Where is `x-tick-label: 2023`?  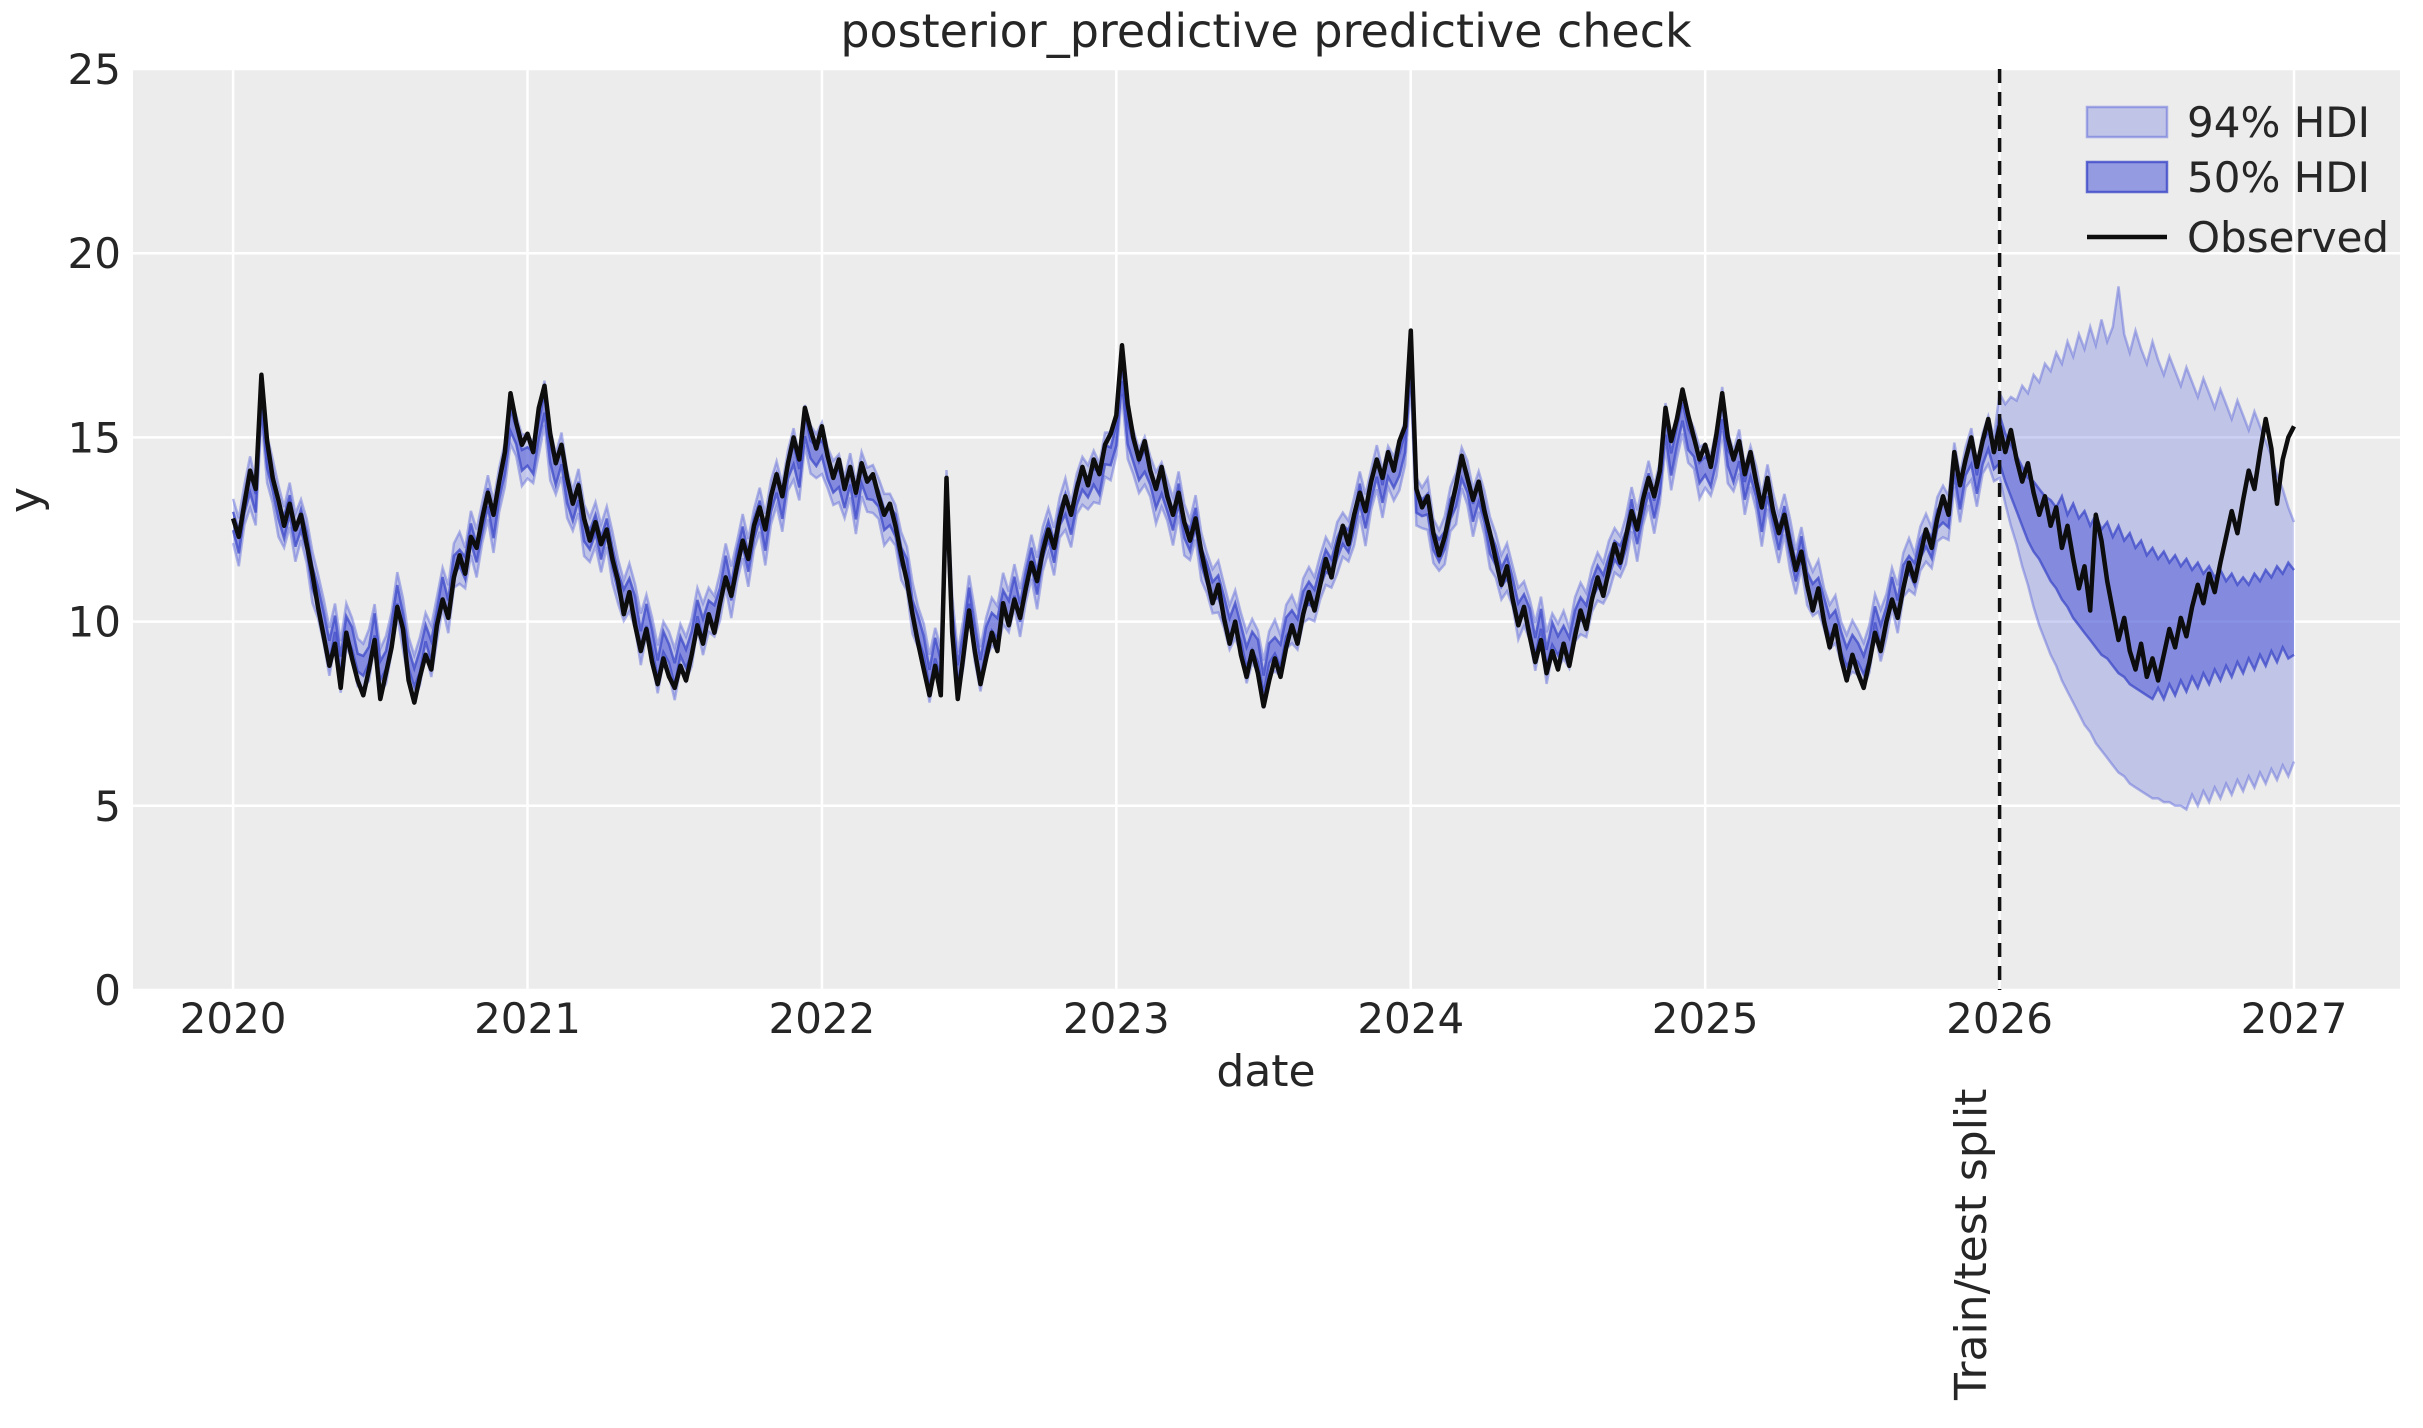
x-tick-label: 2023 is located at coordinates (1116, 1018).